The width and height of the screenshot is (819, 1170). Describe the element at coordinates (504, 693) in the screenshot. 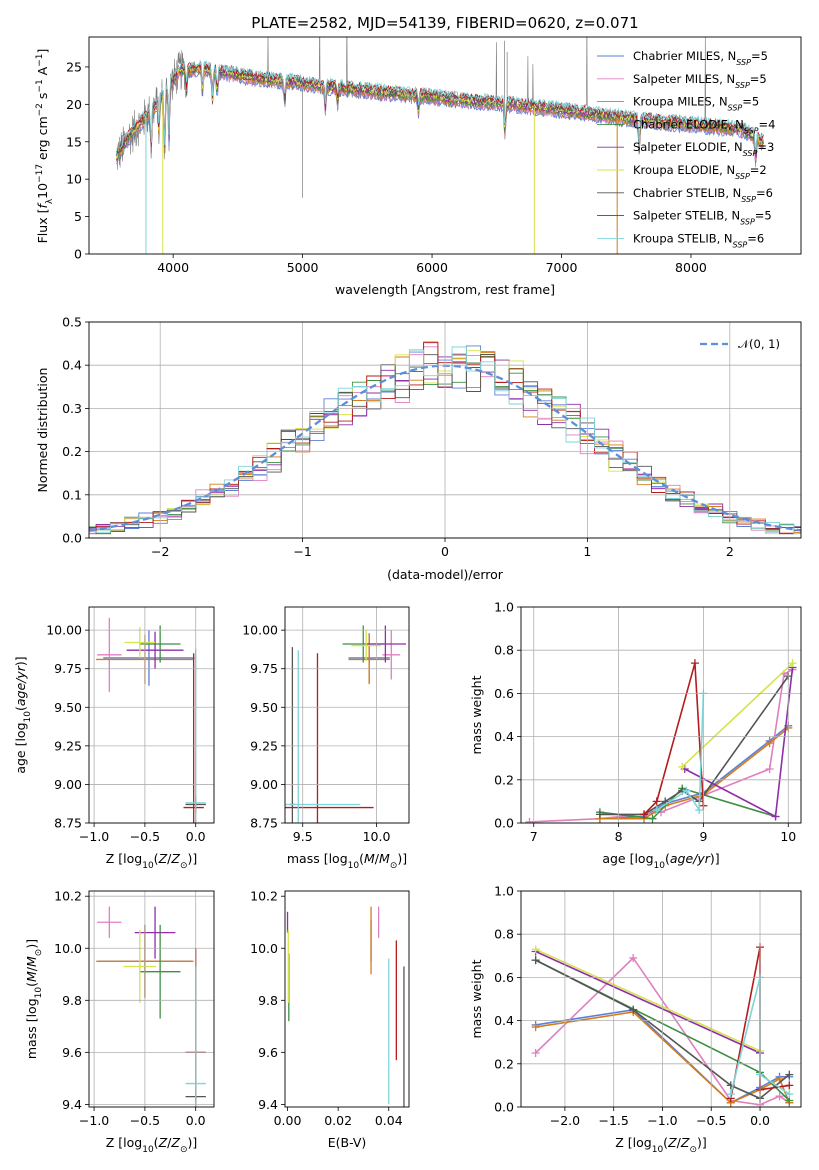

I see `y-tick-label: 0.6` at that location.